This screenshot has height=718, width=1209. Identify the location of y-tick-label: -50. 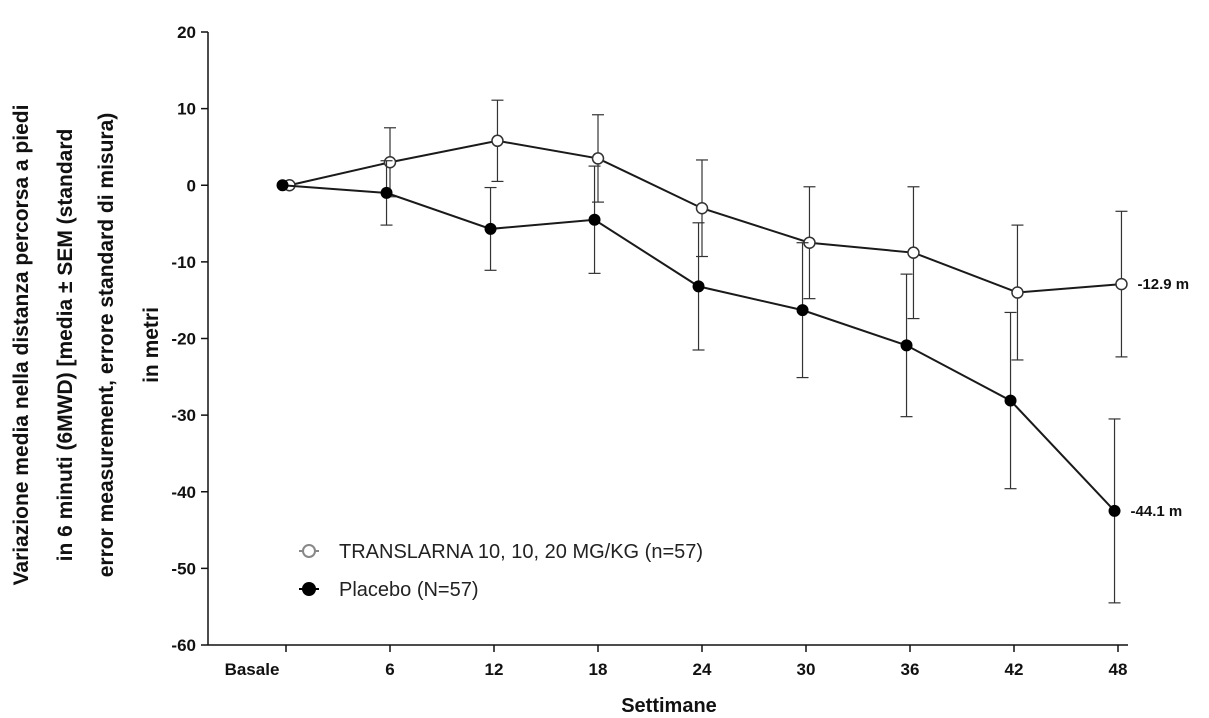
(183, 568).